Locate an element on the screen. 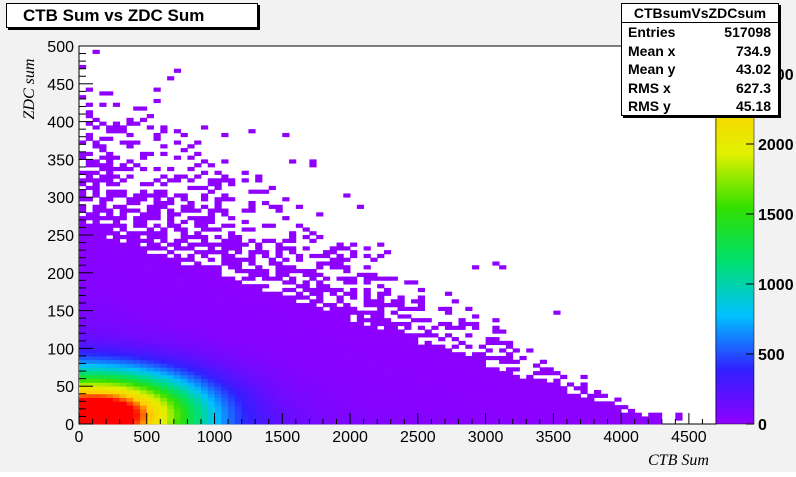 The image size is (796, 477). x-tick-label: 0 is located at coordinates (79, 437).